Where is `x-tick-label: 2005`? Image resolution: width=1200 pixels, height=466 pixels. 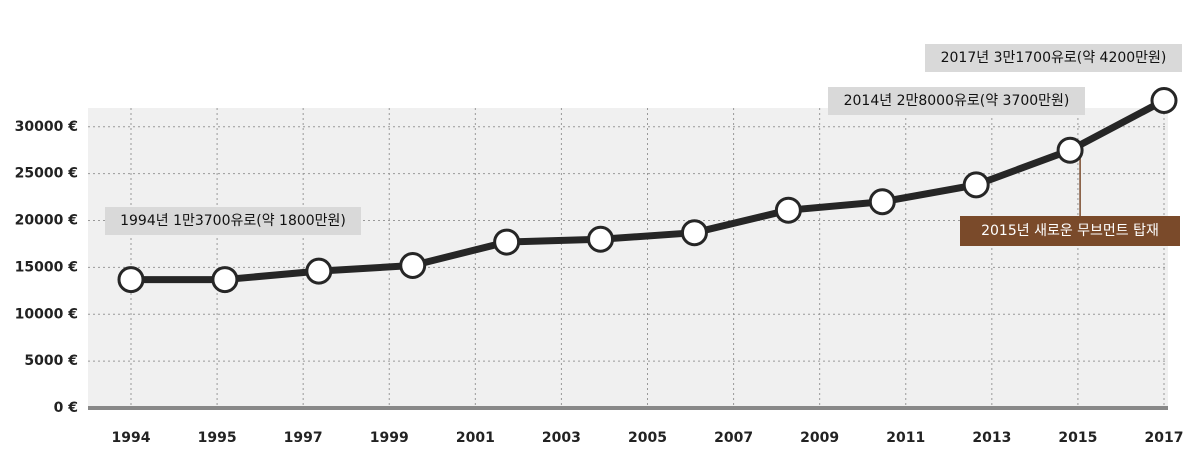
x-tick-label: 2005 is located at coordinates (647, 438).